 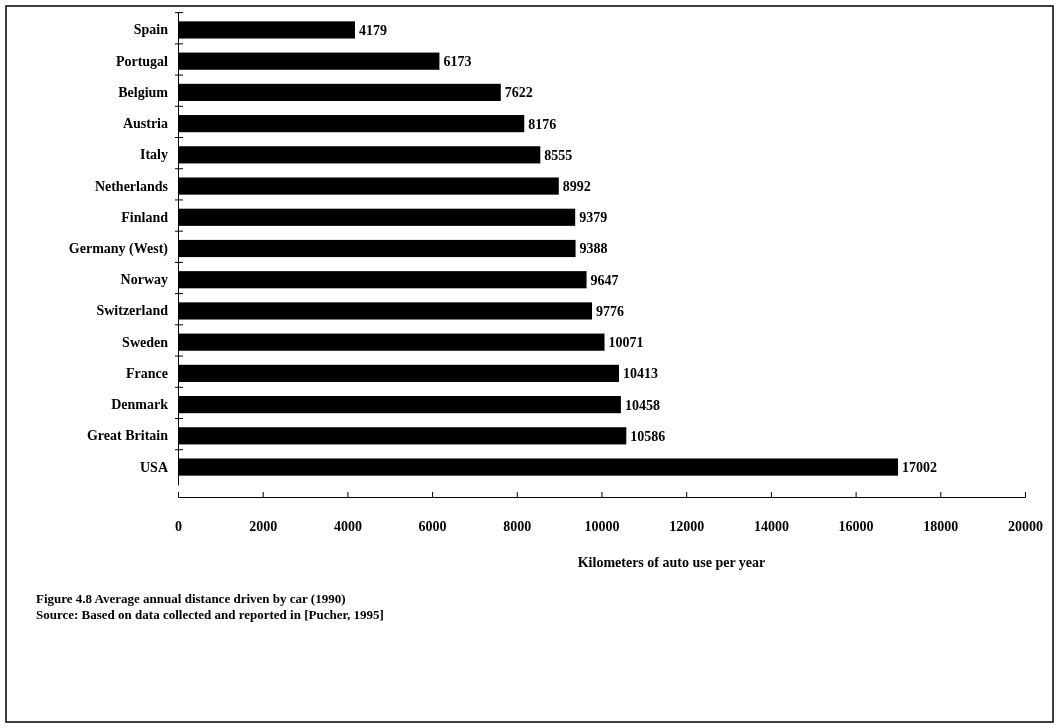 What do you see at coordinates (593, 218) in the screenshot?
I see `data-label: 9379` at bounding box center [593, 218].